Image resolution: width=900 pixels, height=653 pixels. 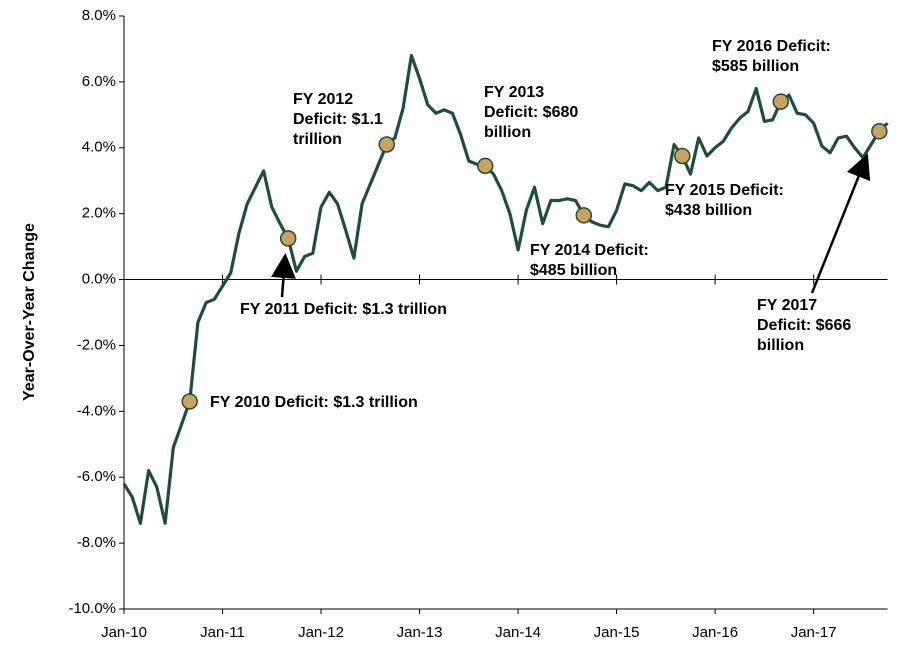 What do you see at coordinates (617, 632) in the screenshot?
I see `x-tick-label: Jan-15` at bounding box center [617, 632].